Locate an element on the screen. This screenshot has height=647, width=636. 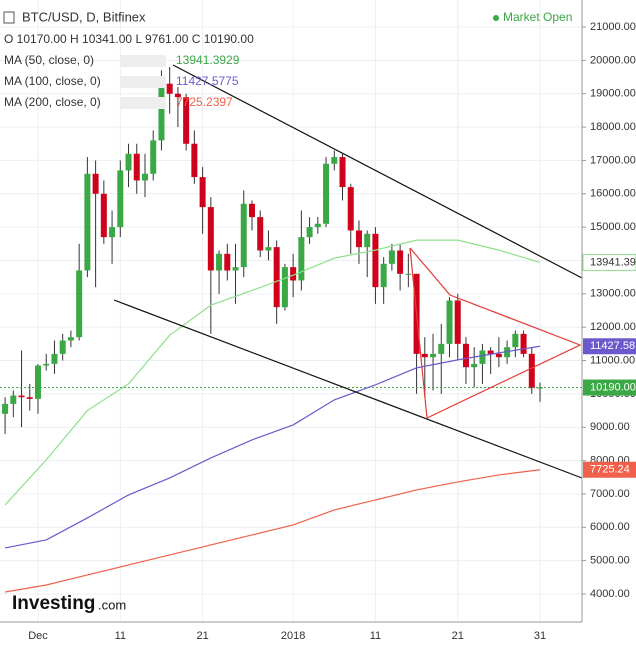
axis-bg is located at coordinates (609, 323).